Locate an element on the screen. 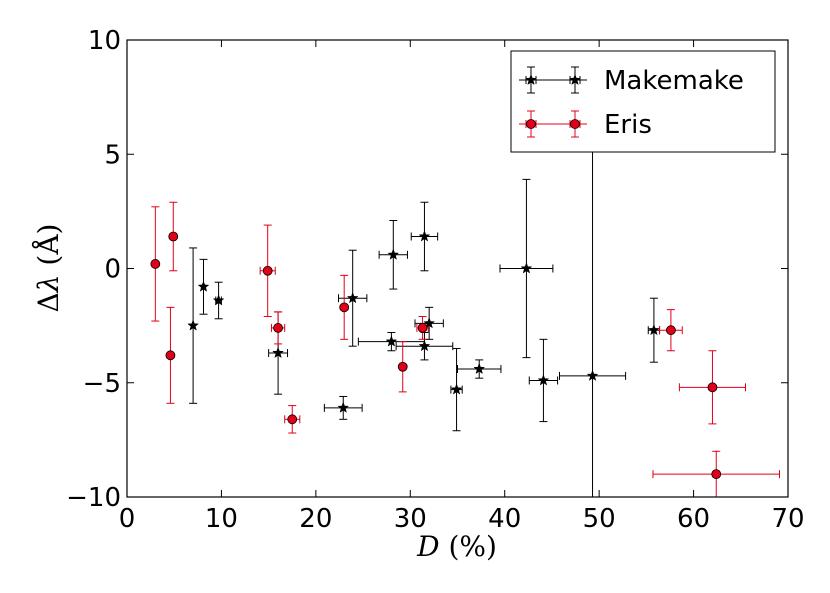  legend: Makemake Eris is located at coordinates (643, 101).